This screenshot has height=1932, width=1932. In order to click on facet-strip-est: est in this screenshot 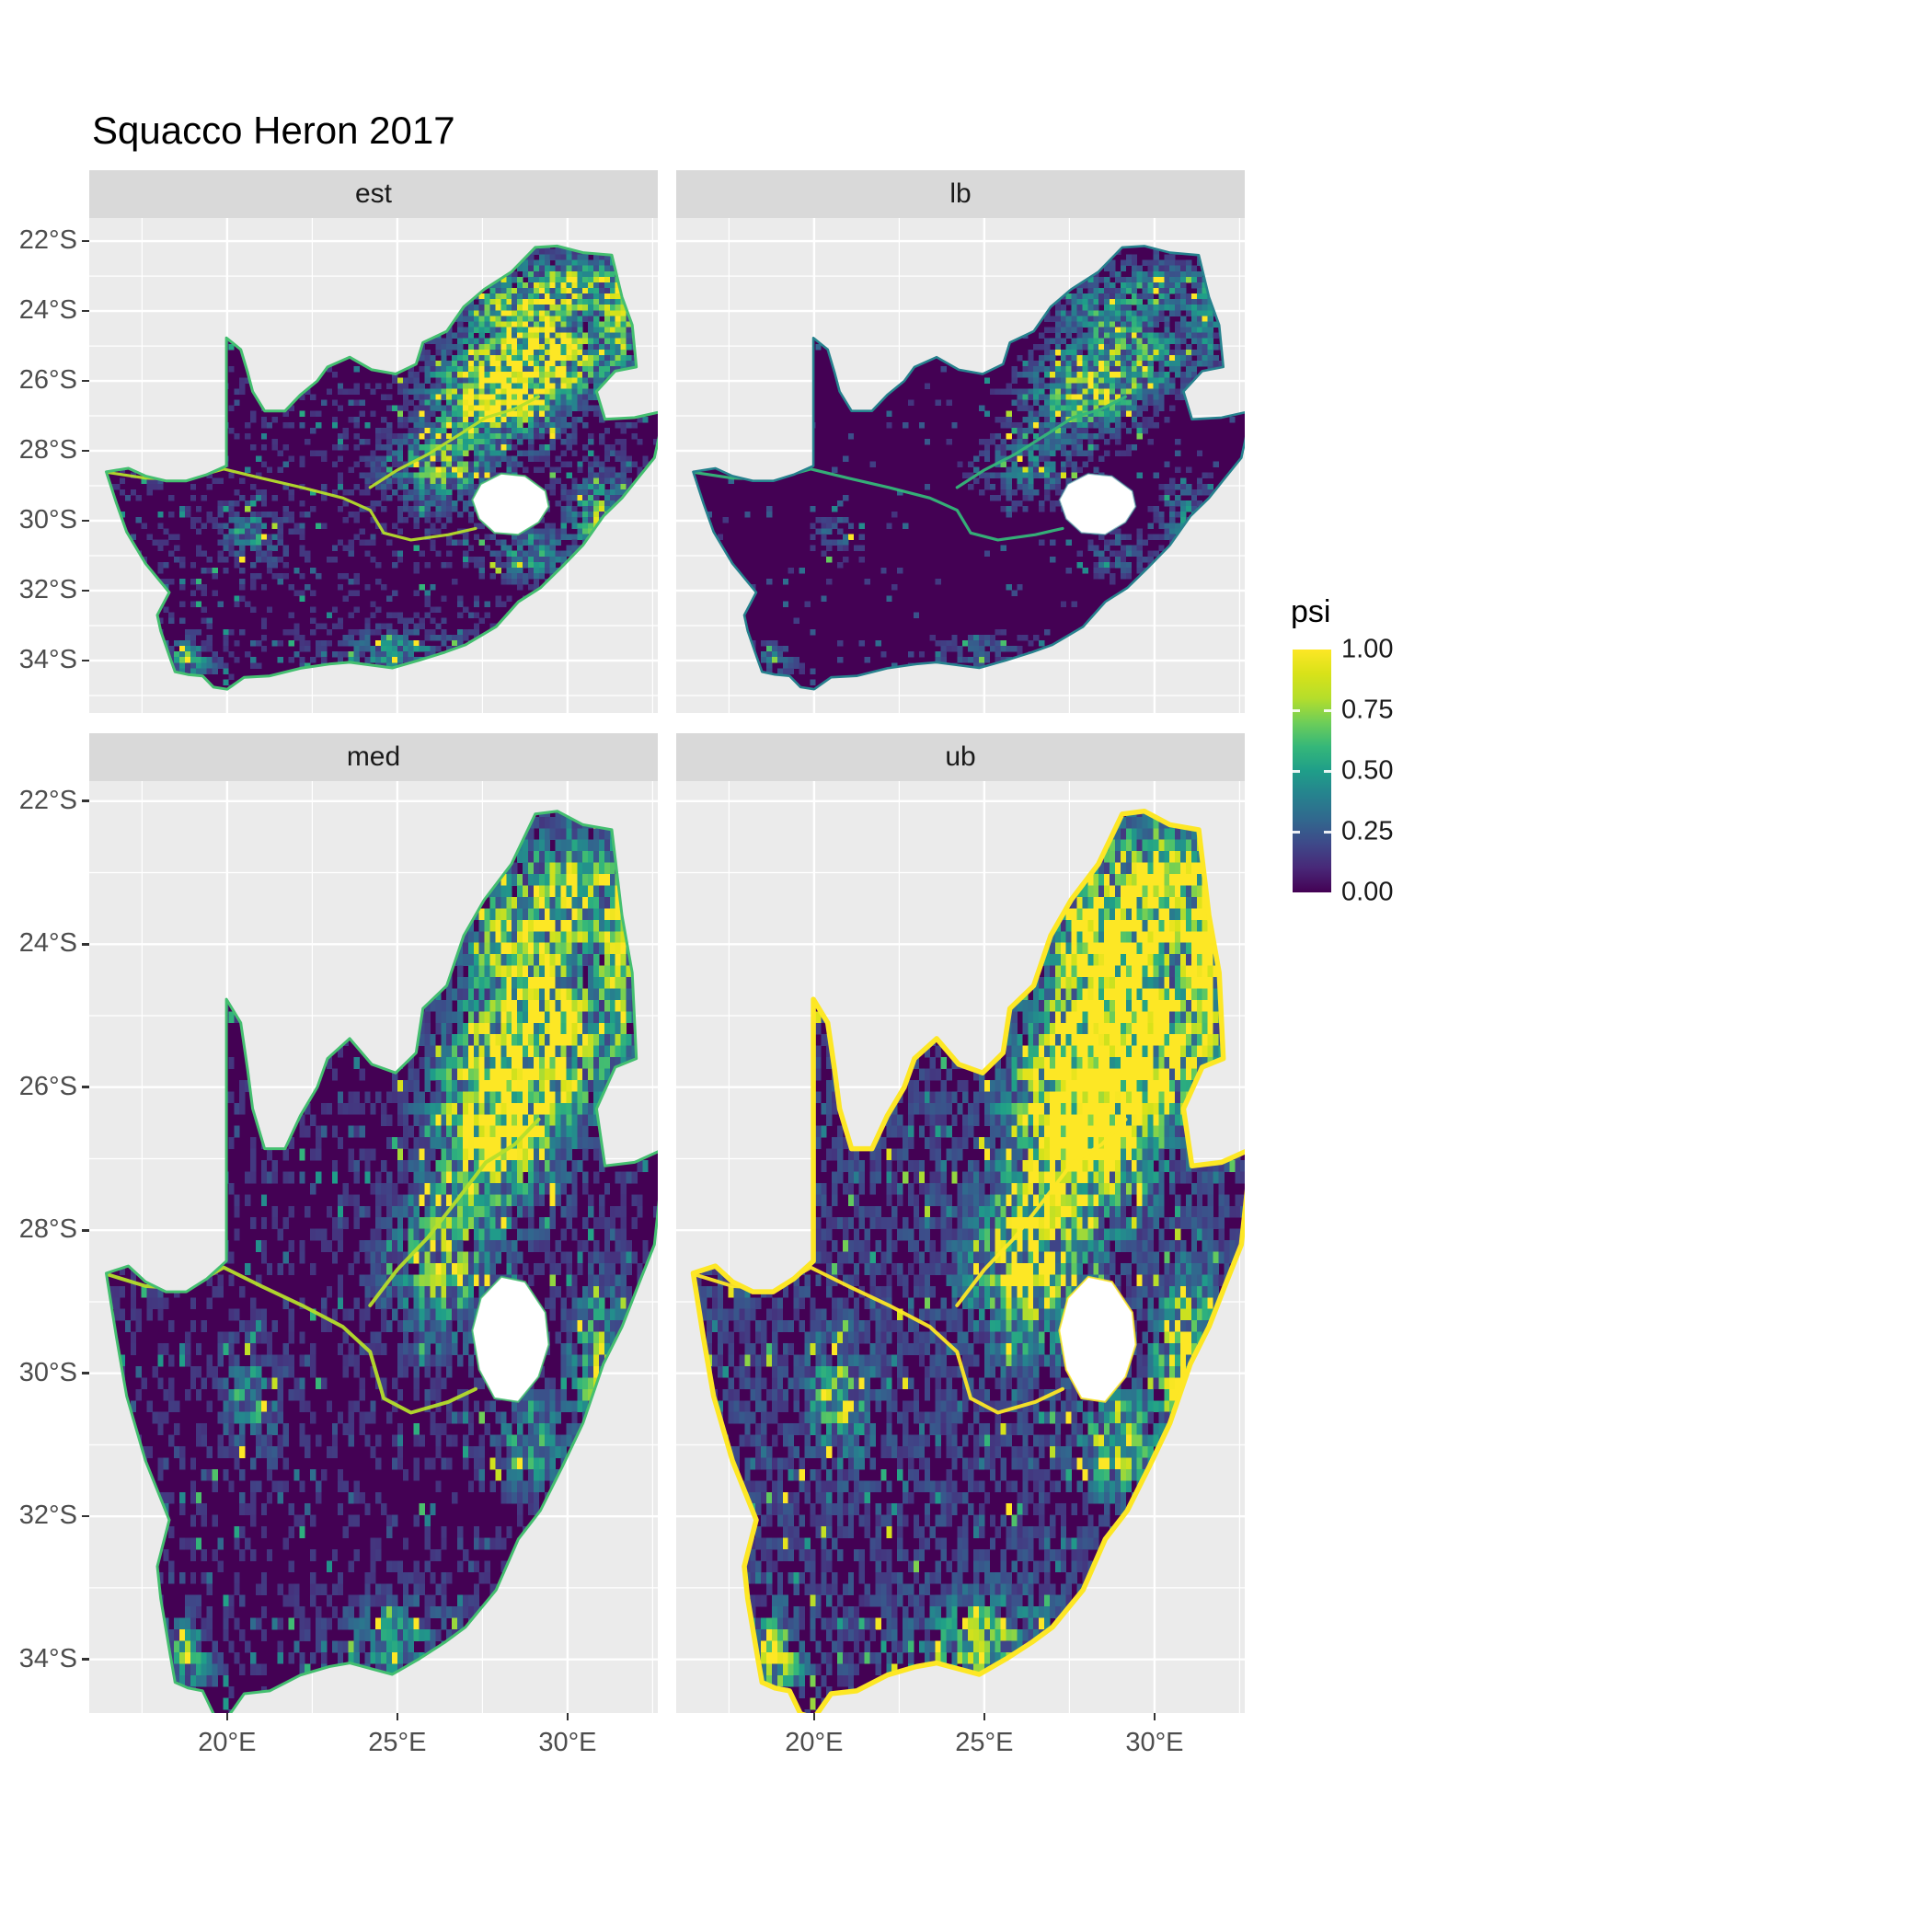, I will do `click(373, 194)`.